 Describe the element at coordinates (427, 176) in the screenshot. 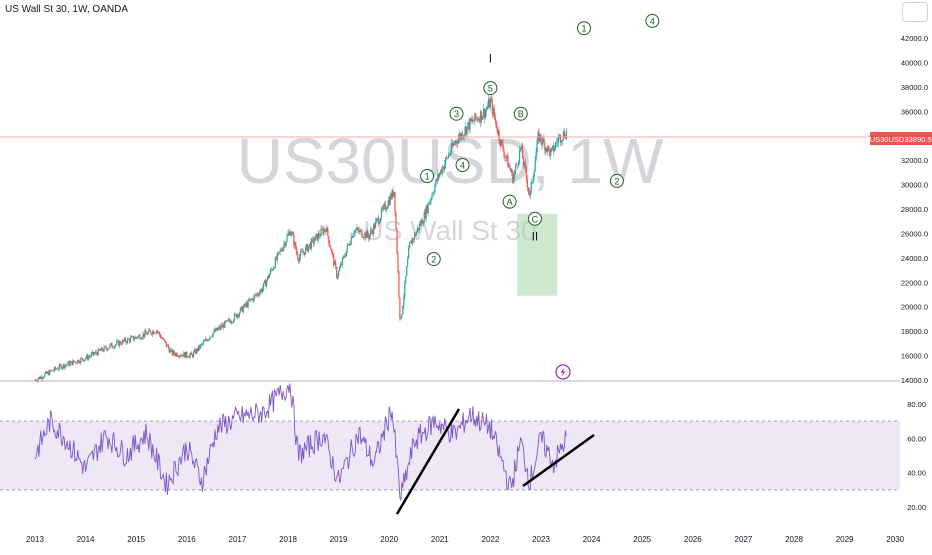

I see `wave-label-circle` at that location.